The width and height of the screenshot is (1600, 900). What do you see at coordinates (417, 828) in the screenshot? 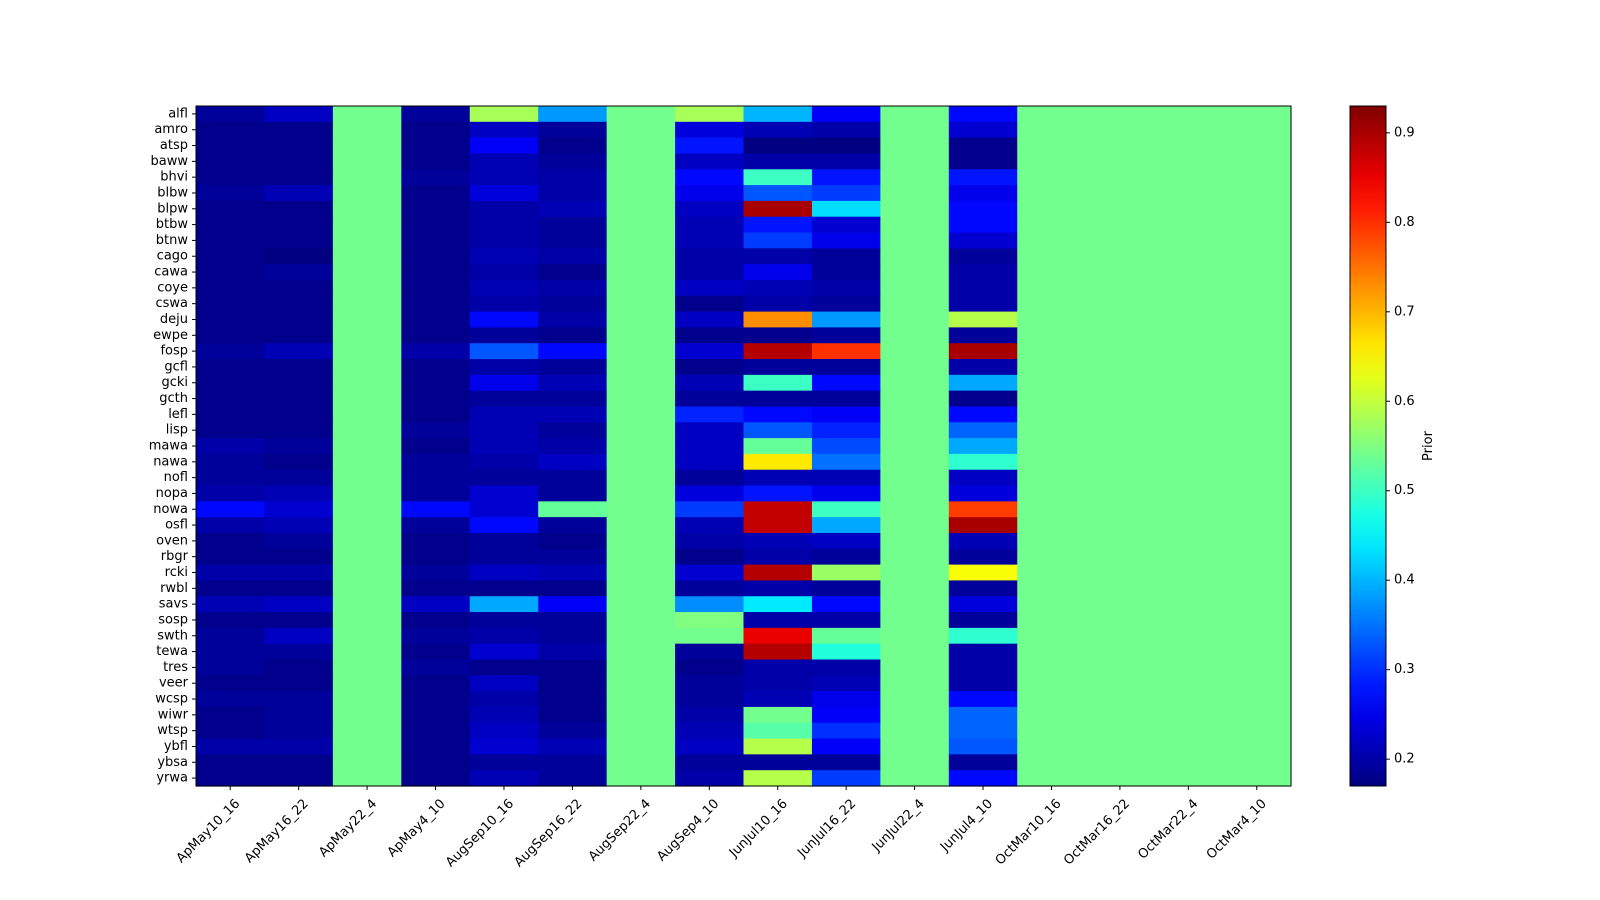
I see `x-tick-label: ApMay4_10` at bounding box center [417, 828].